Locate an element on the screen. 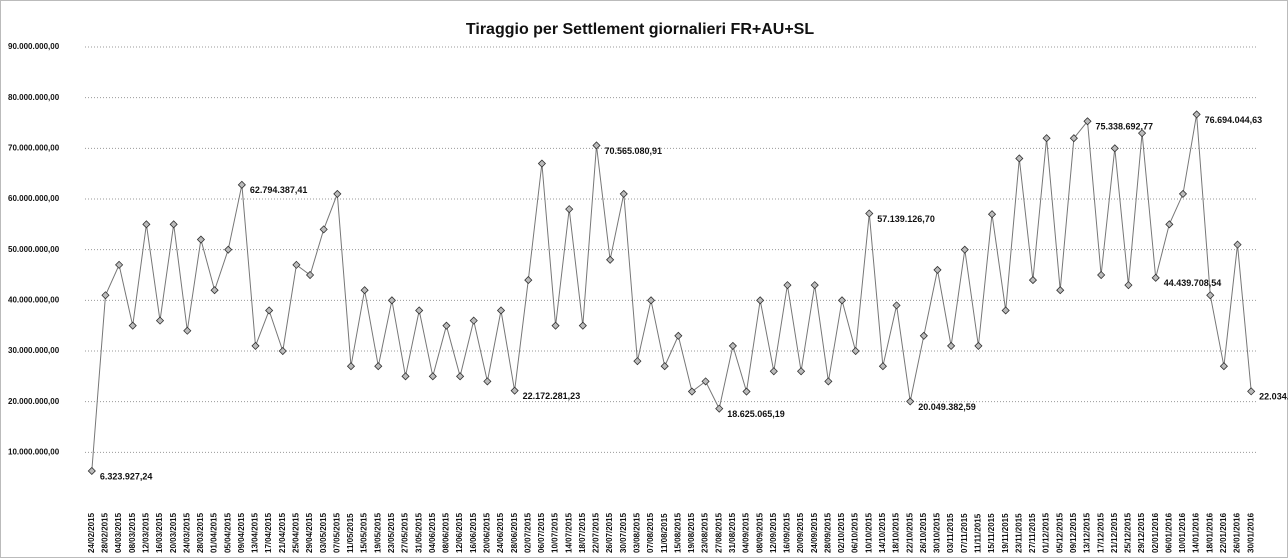  x-tick-label: 14/01/2016 is located at coordinates (1196, 532).